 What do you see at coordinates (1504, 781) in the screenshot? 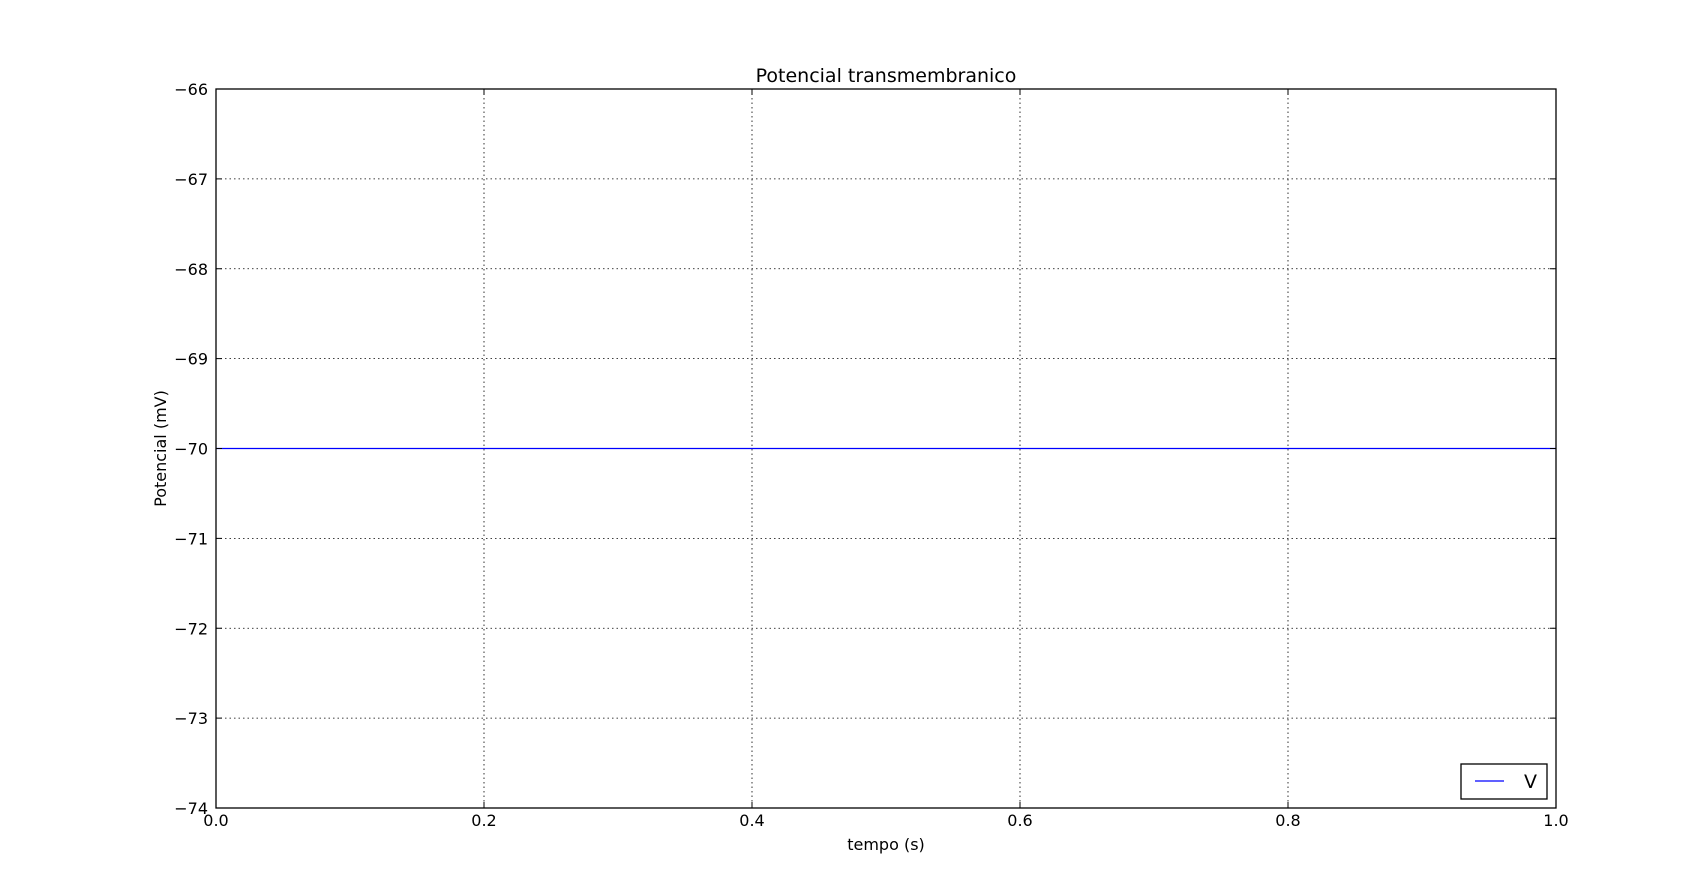
I see `legend: V` at bounding box center [1504, 781].